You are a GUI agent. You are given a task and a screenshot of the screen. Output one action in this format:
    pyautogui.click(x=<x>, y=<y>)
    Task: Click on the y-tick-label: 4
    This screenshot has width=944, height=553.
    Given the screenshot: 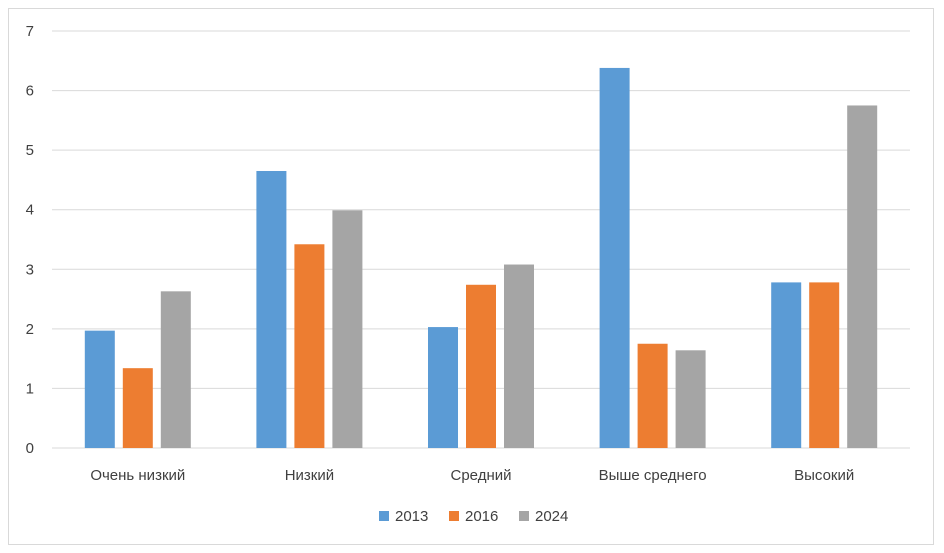 What is the action you would take?
    pyautogui.click(x=30, y=210)
    